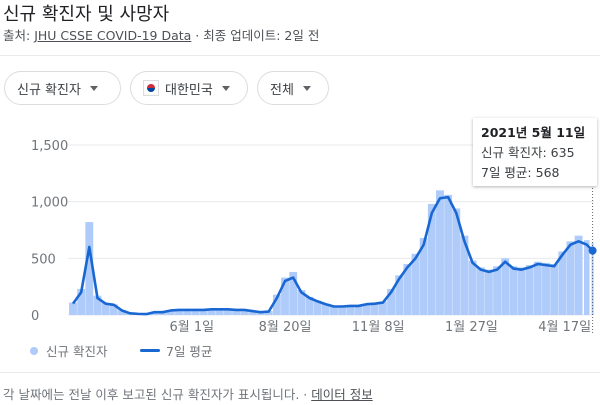  What do you see at coordinates (520, 172) in the screenshot?
I see `tooltip-average: 7일 평균: 568` at bounding box center [520, 172].